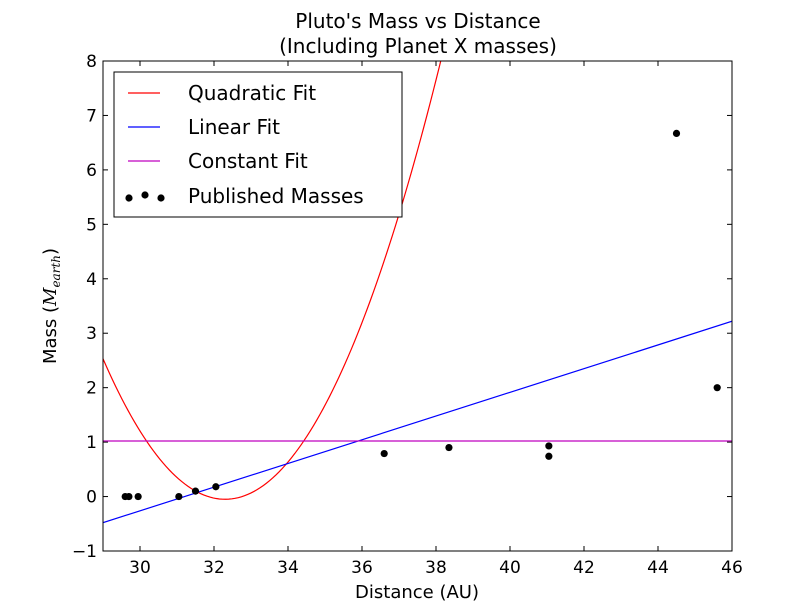 The width and height of the screenshot is (812, 612). I want to click on legend-linear-label: Linear Fit, so click(234, 127).